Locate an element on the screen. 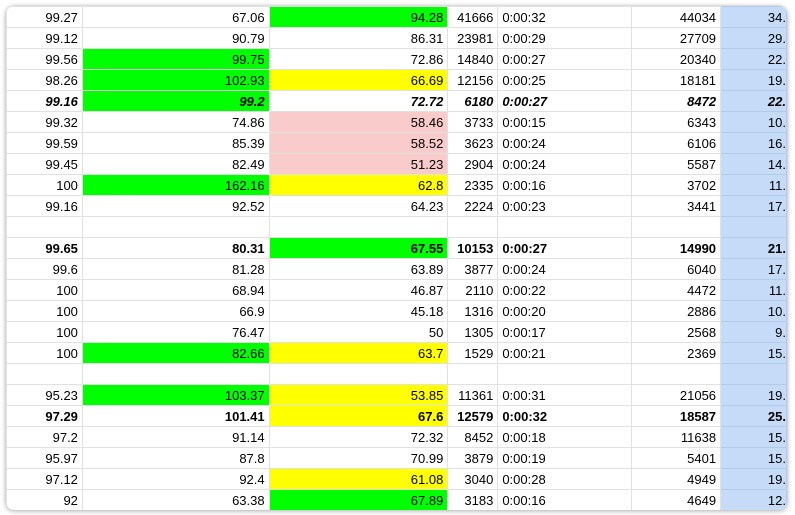 This screenshot has height=515, width=795. cell-col-b: 99.75 is located at coordinates (175, 59).